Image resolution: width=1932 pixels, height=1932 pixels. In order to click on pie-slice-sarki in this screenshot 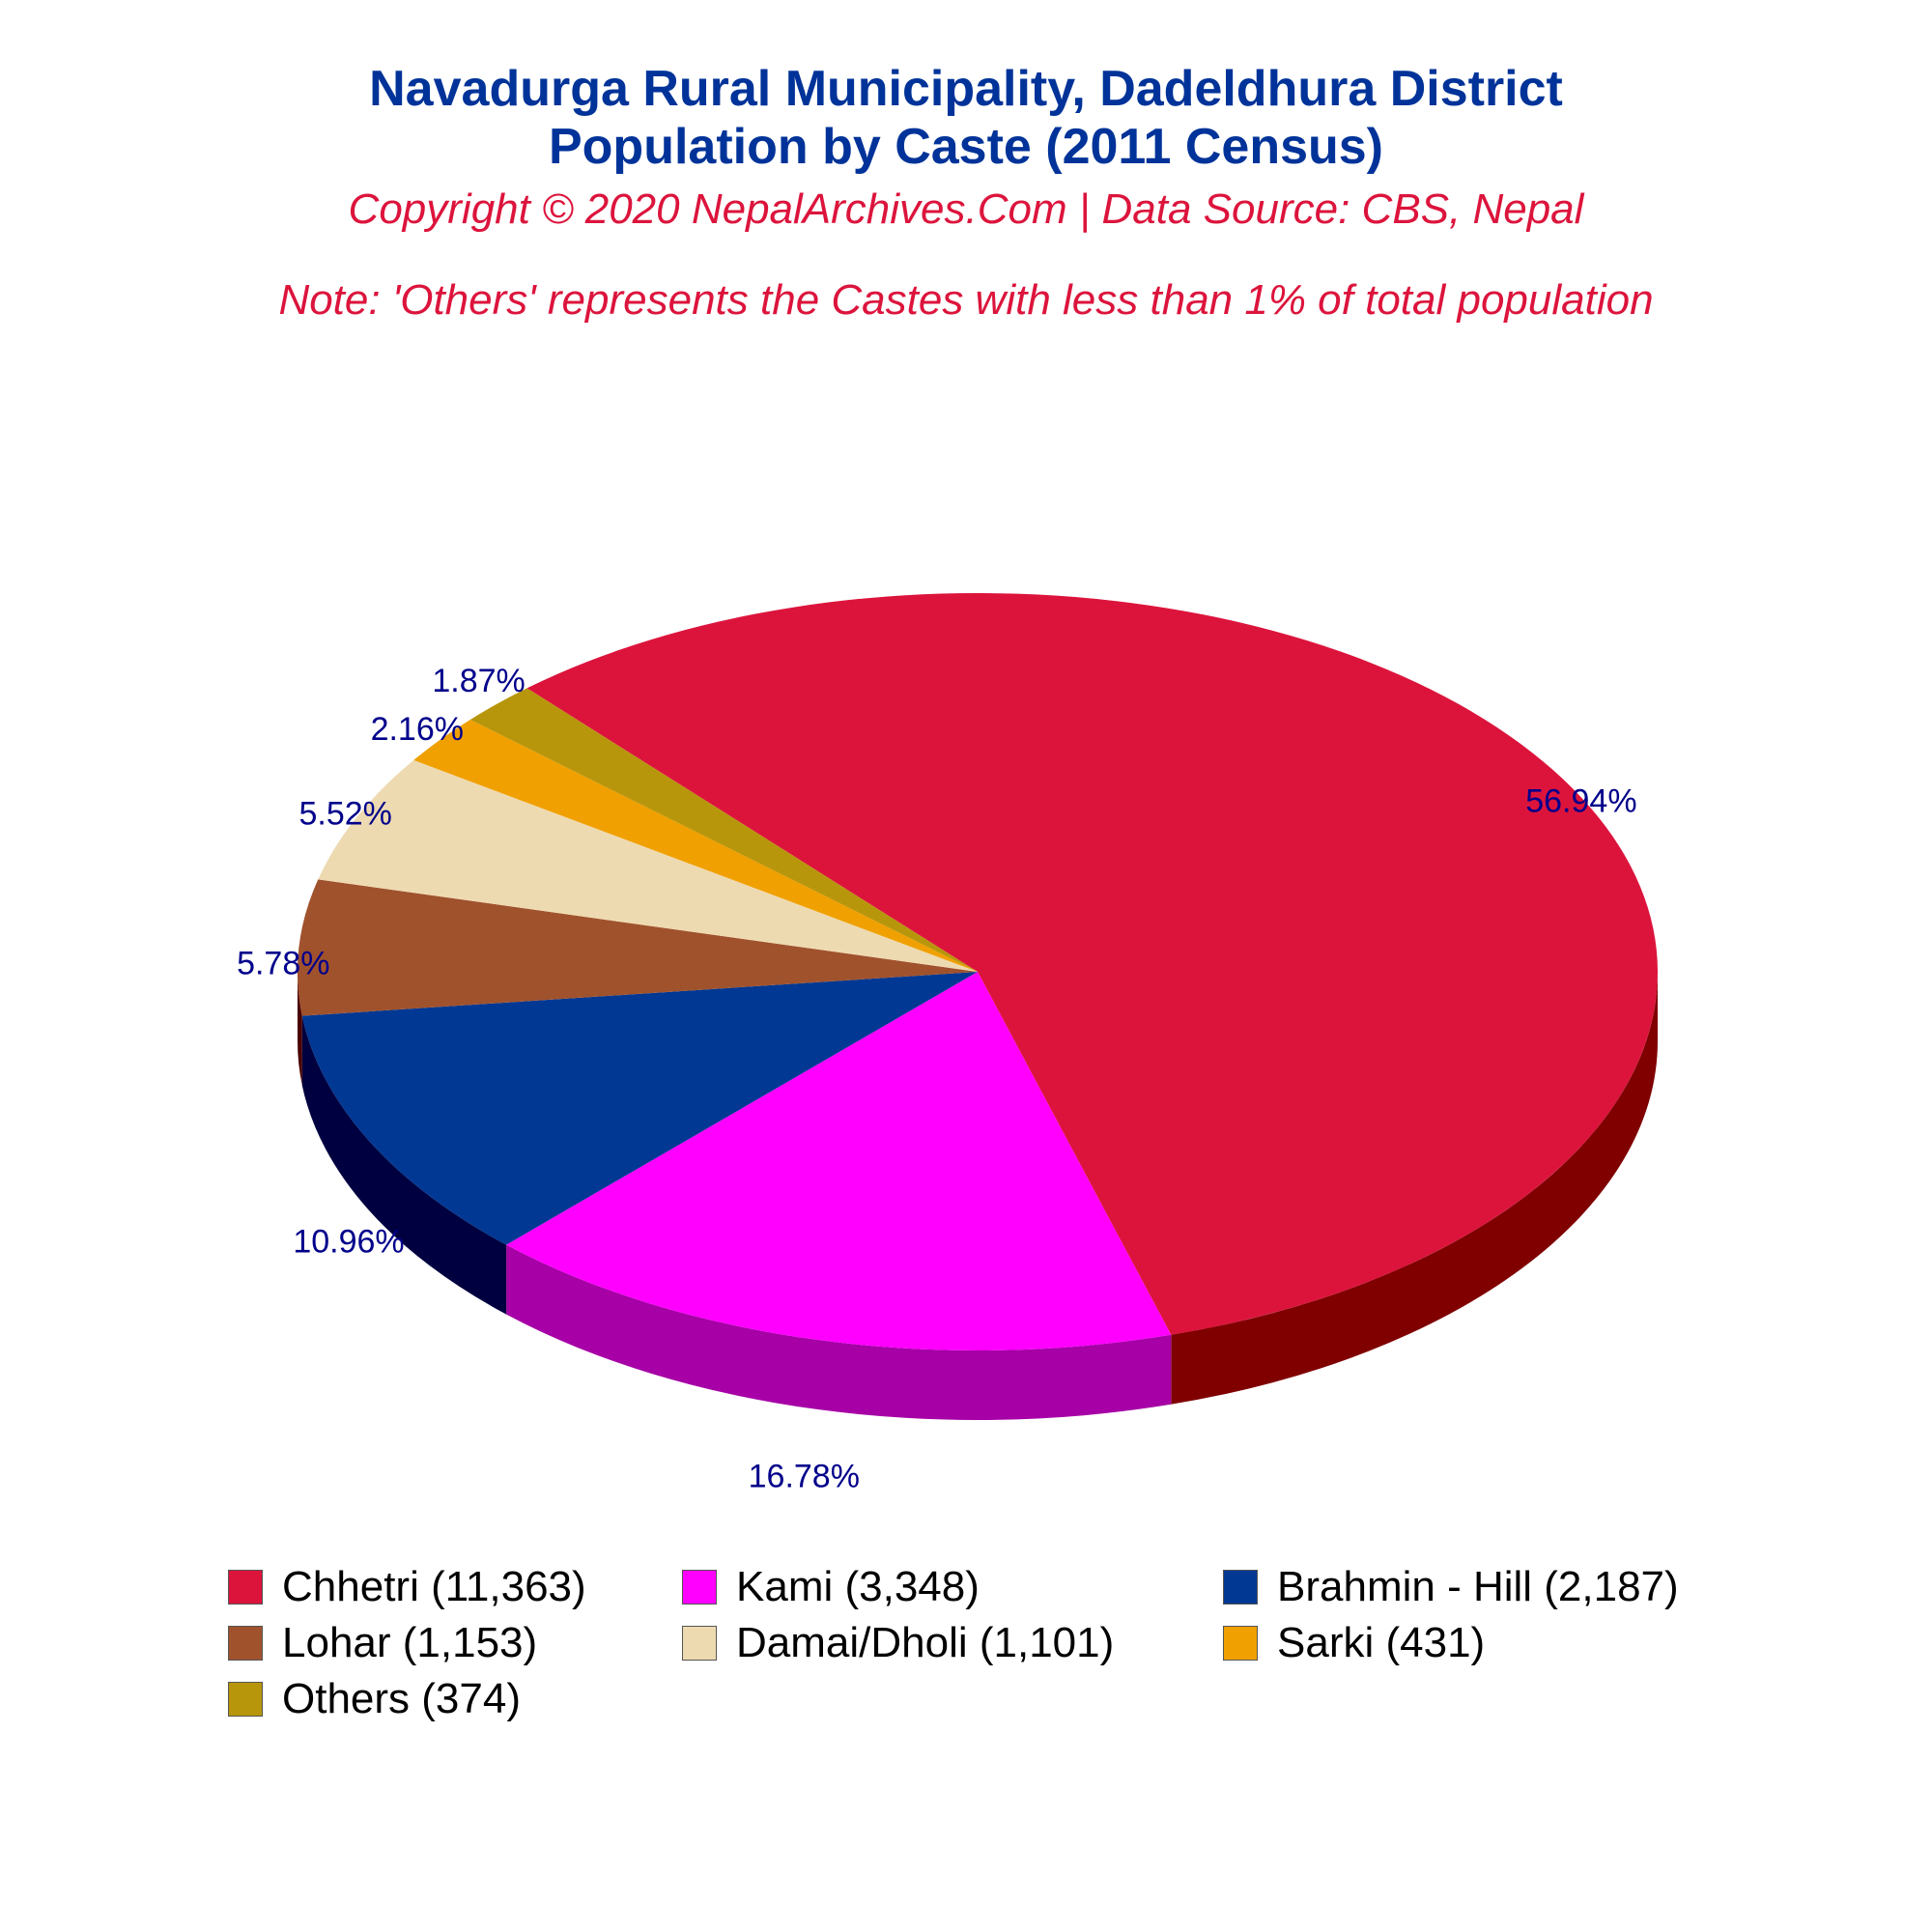, I will do `click(695, 845)`.